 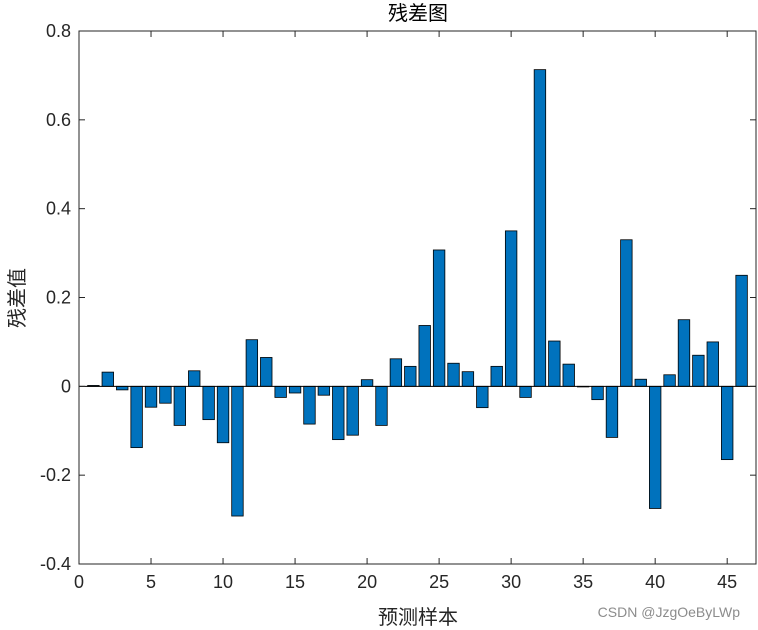 What do you see at coordinates (367, 582) in the screenshot?
I see `x-tick-label-20: 20` at bounding box center [367, 582].